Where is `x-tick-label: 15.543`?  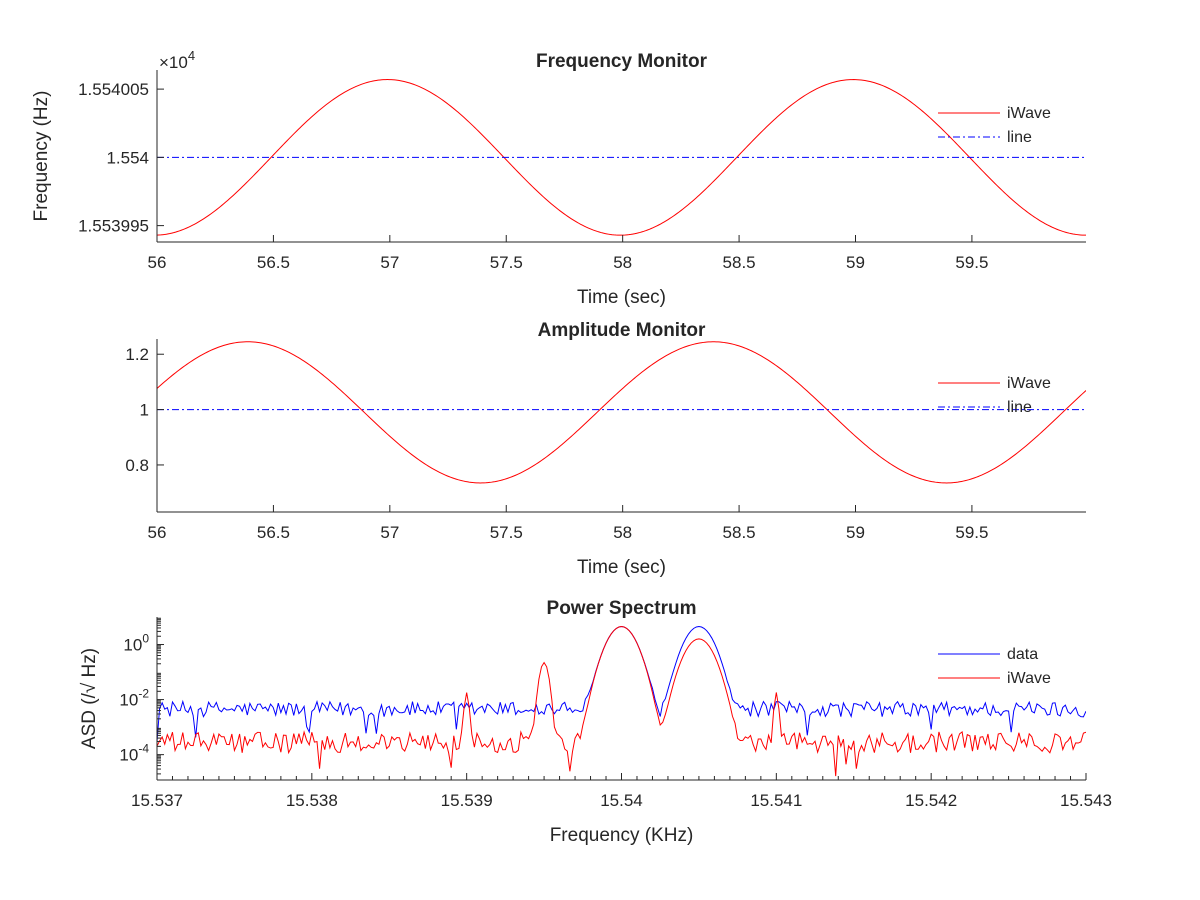 x-tick-label: 15.543 is located at coordinates (1086, 800).